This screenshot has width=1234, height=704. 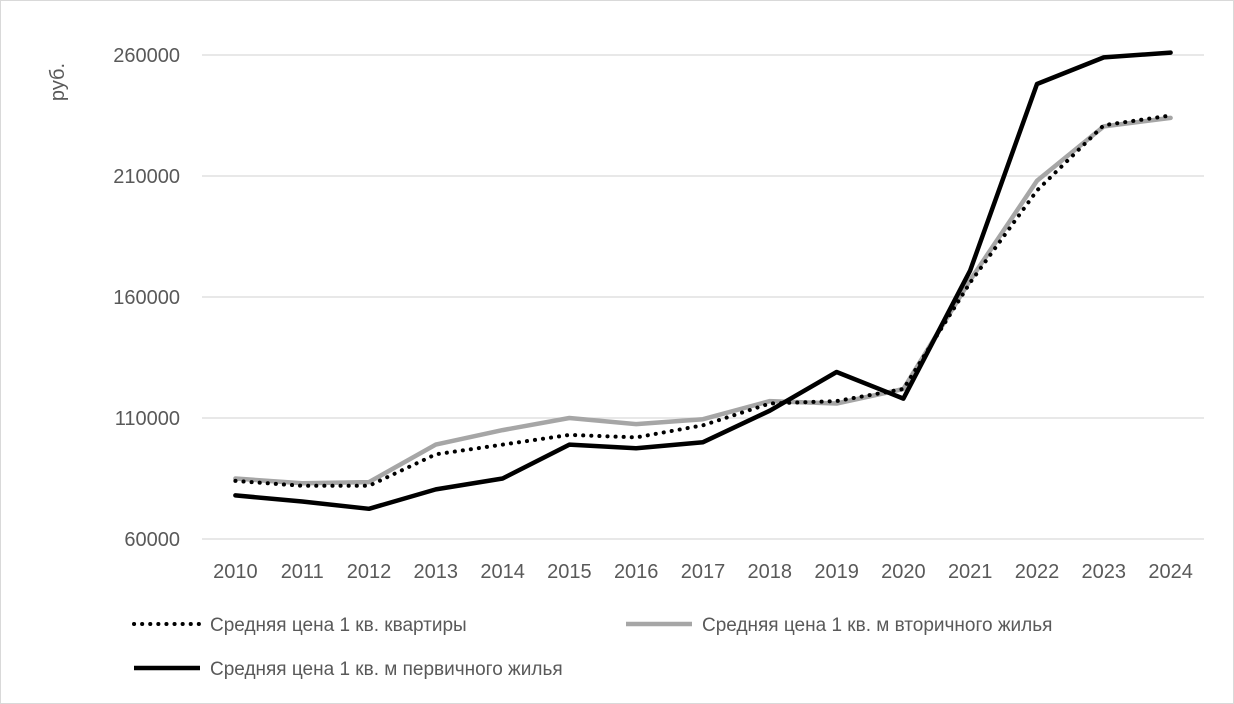 I want to click on legend-label-3: Средняя цена 1 кв. м первичного жилья, so click(x=386, y=669).